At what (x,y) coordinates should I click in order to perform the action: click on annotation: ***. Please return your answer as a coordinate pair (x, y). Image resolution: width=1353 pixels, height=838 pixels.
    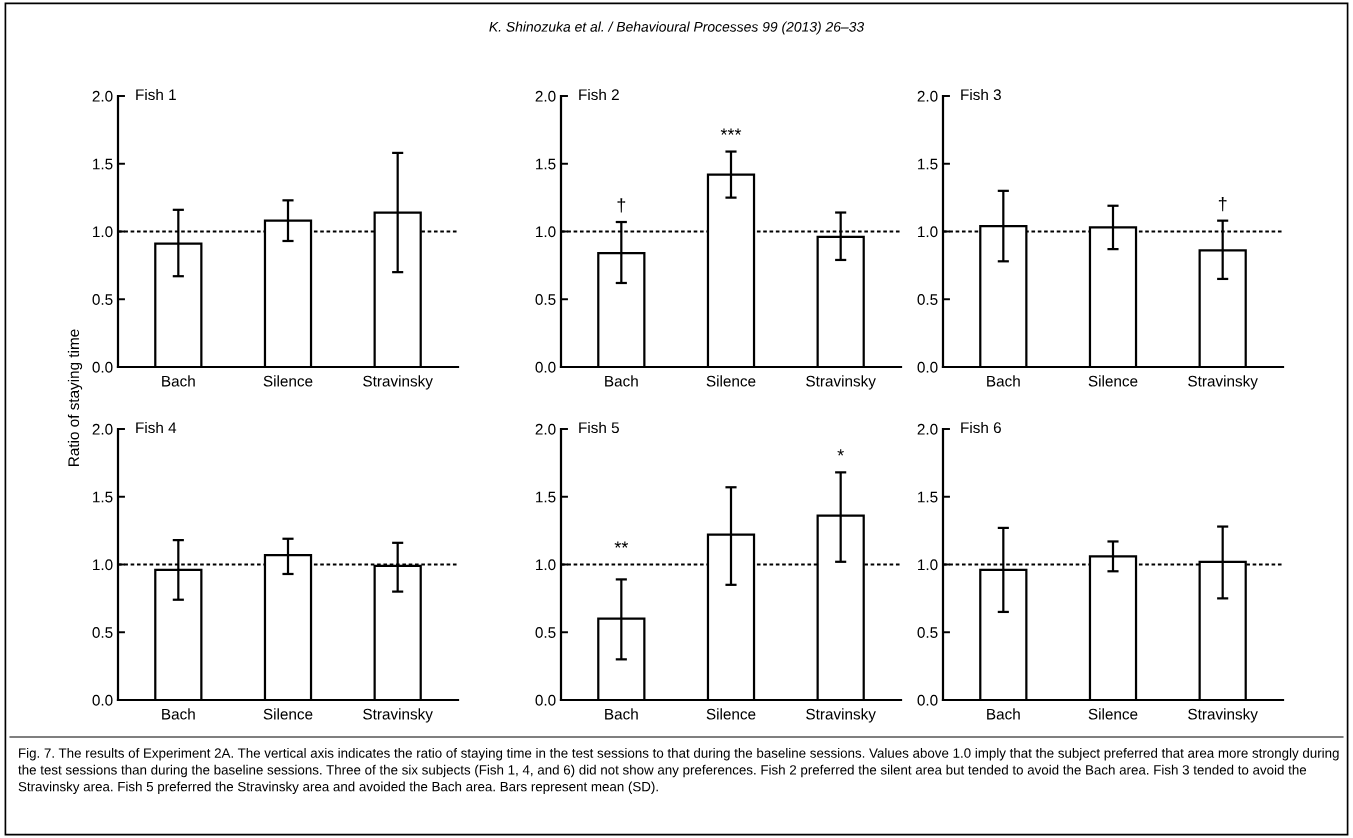
    Looking at the image, I should click on (731, 131).